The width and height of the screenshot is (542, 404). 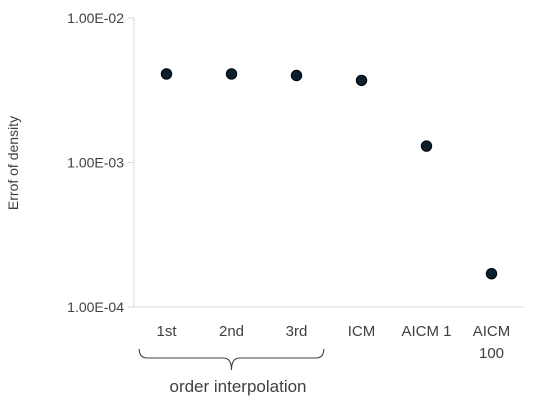 What do you see at coordinates (95, 18) in the screenshot?
I see `y-tick-label: 1.00E-02` at bounding box center [95, 18].